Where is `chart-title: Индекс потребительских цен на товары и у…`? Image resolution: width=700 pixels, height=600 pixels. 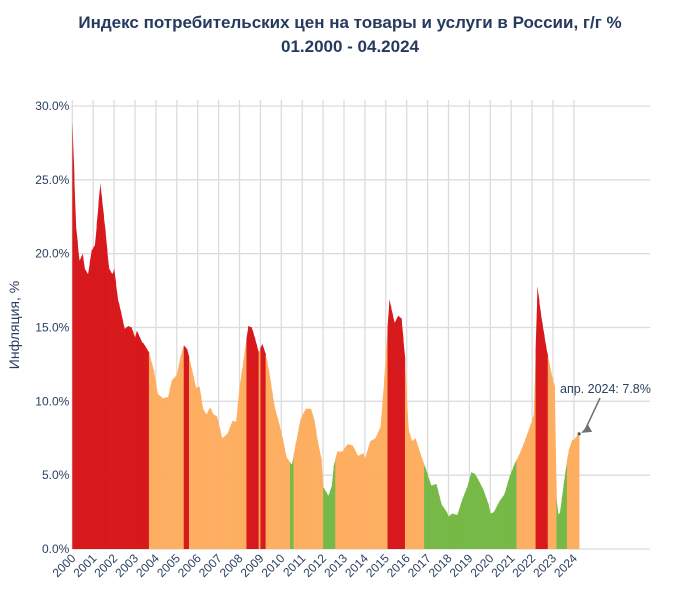
chart-title: Индекс потребительских цен на товары и у… is located at coordinates (349, 22).